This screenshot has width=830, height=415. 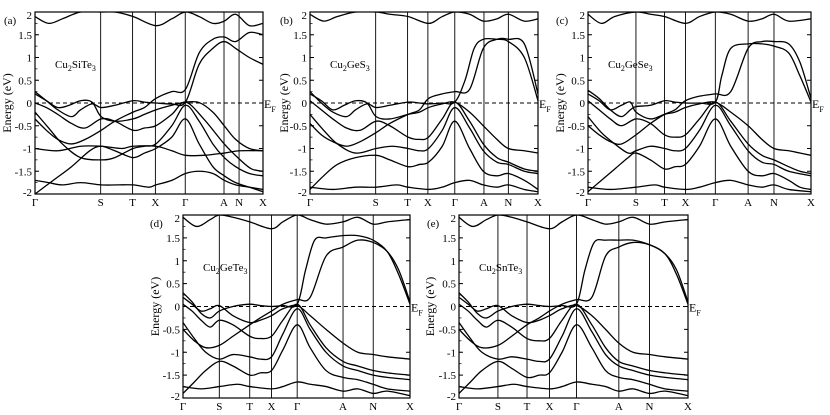 I want to click on panel-label: (a), so click(x=10, y=21).